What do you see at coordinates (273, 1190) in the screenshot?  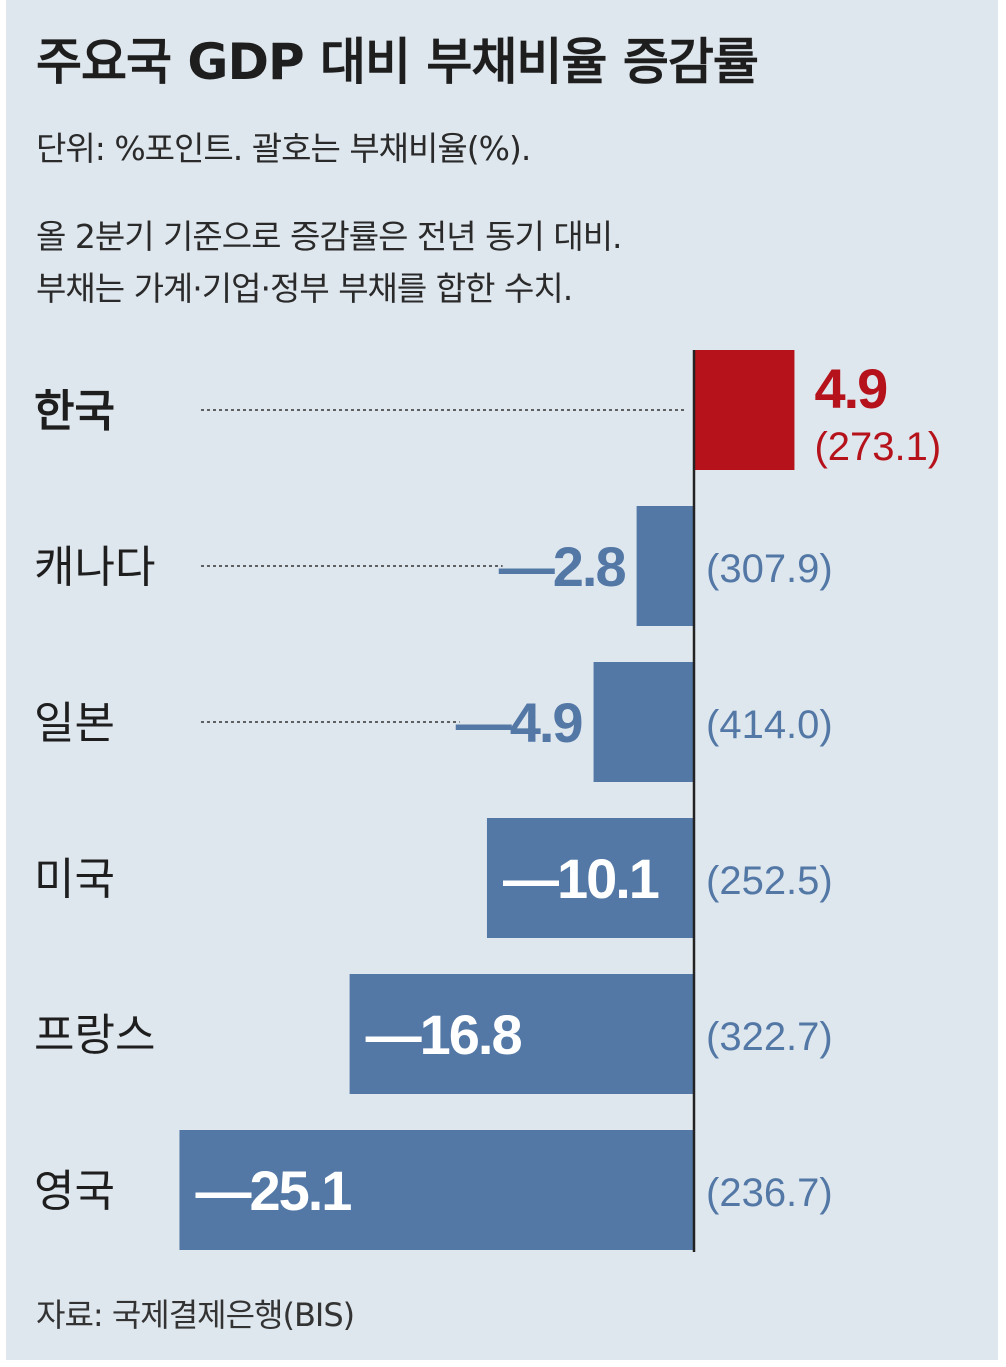 I see `value-label-5: —25.1` at bounding box center [273, 1190].